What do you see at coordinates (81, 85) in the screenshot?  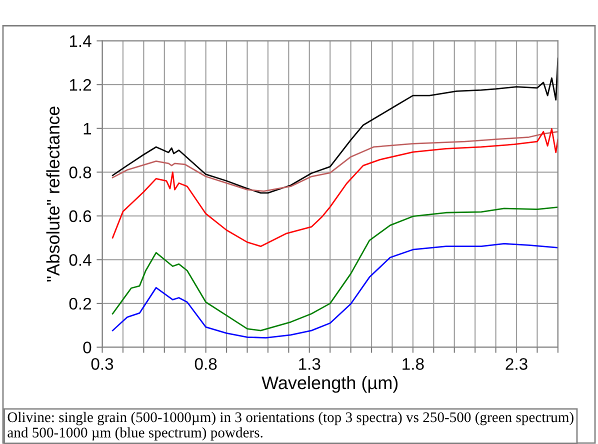 I see `y-tick-label: 1.2` at bounding box center [81, 85].